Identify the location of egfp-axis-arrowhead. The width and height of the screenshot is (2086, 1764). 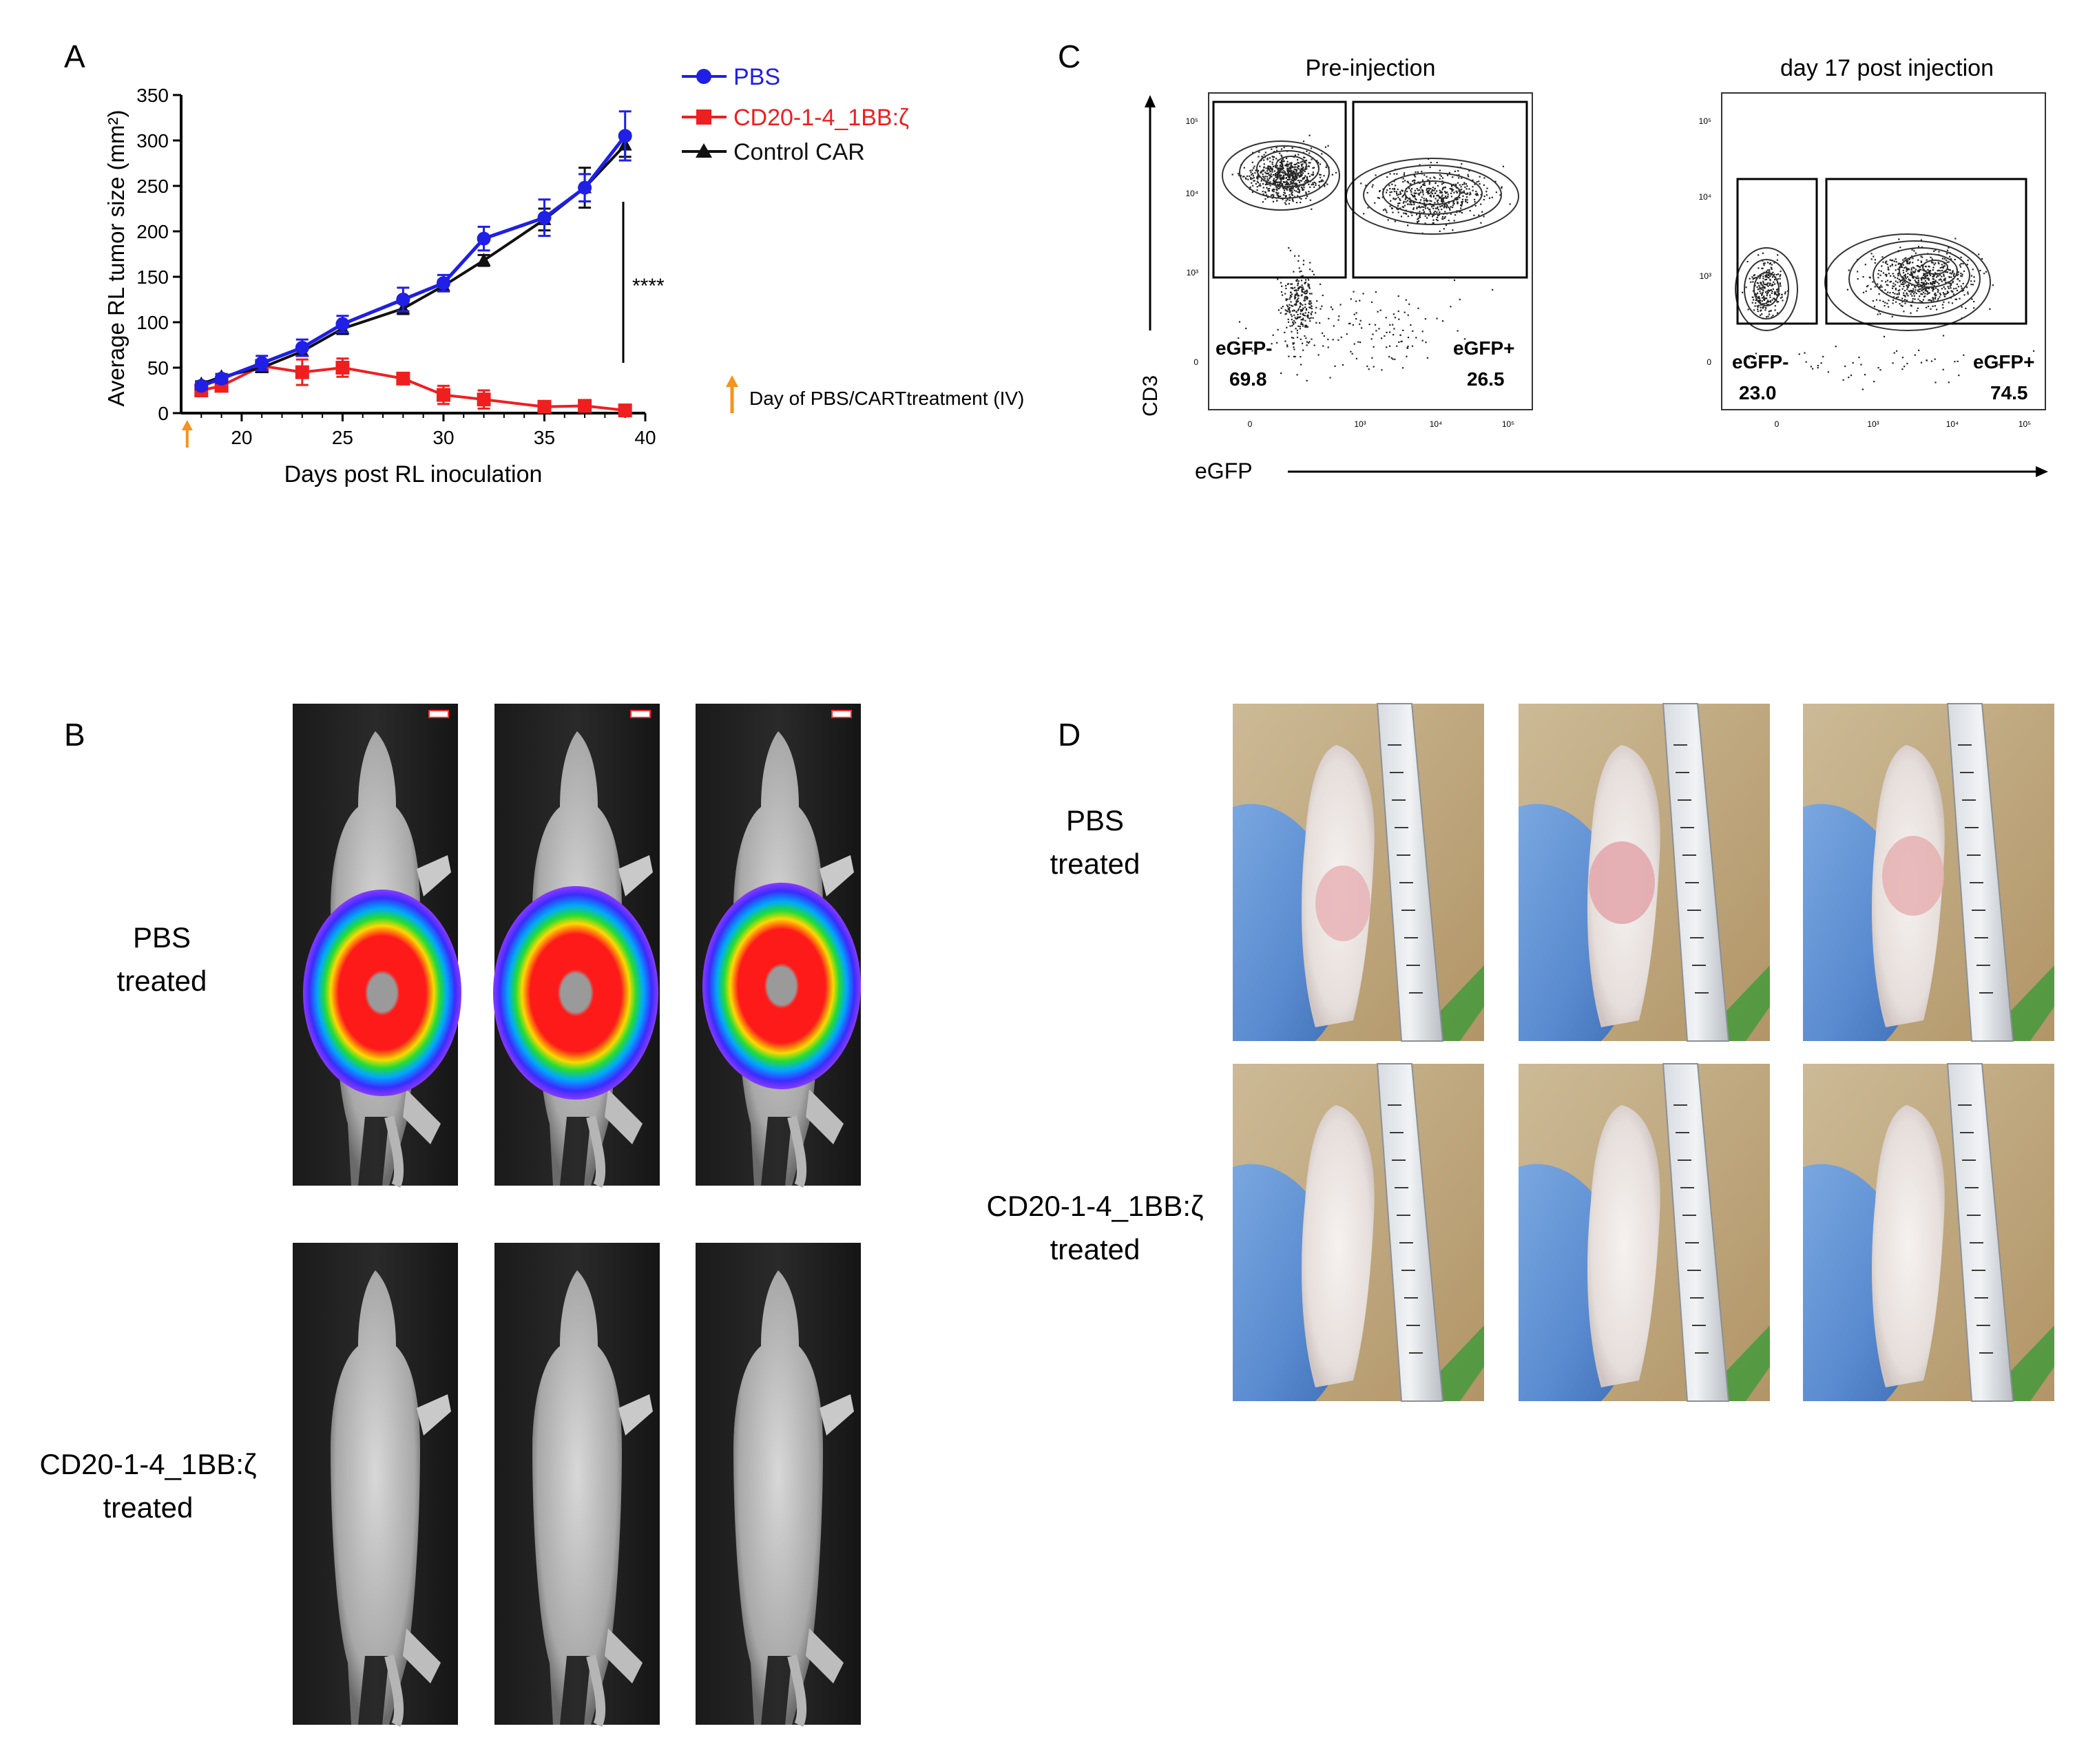
(2042, 471).